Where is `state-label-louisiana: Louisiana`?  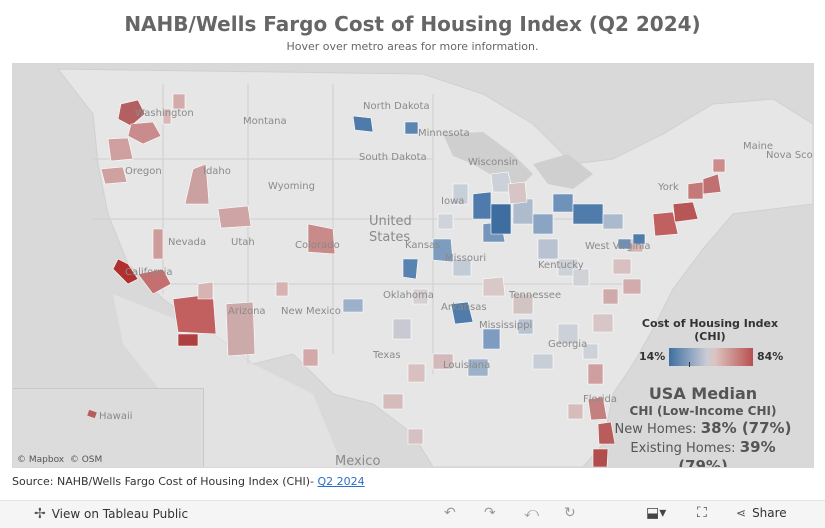 state-label-louisiana: Louisiana is located at coordinates (467, 365).